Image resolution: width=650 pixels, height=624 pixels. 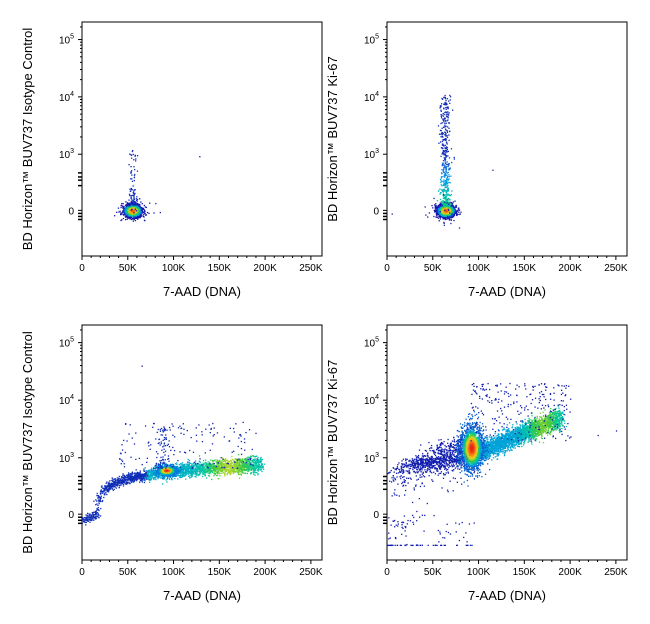 I want to click on x-tick-label: 200K, so click(x=570, y=268).